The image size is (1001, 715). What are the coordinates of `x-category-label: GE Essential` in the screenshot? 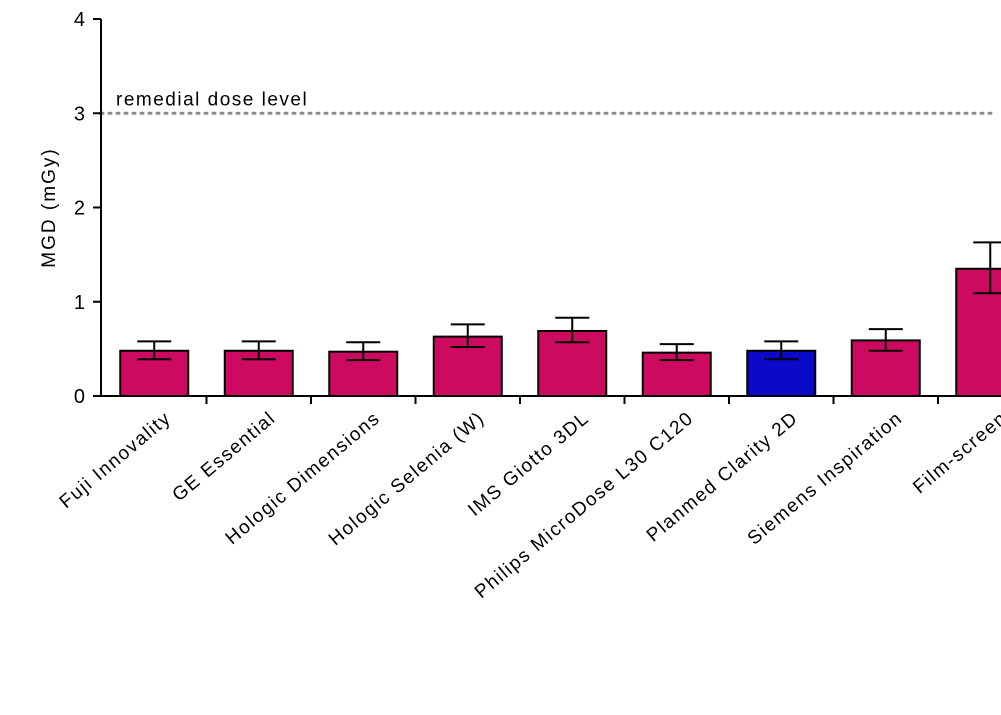 It's located at (224, 457).